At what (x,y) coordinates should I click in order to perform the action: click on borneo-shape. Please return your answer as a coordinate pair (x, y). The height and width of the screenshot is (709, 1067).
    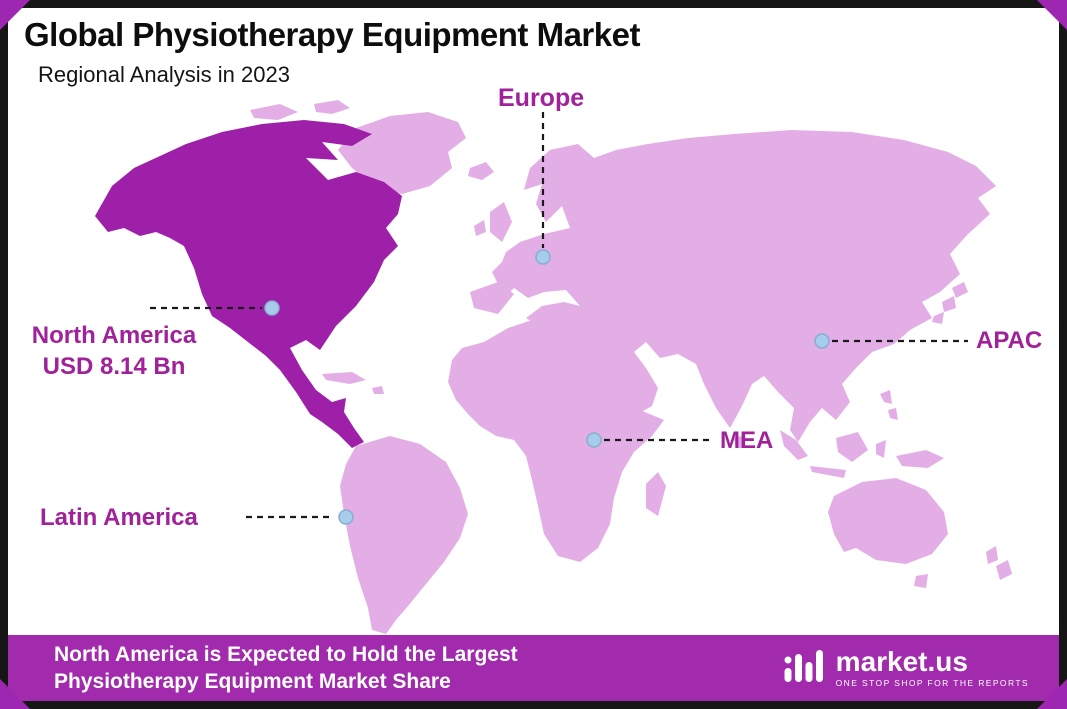
    Looking at the image, I should click on (852, 447).